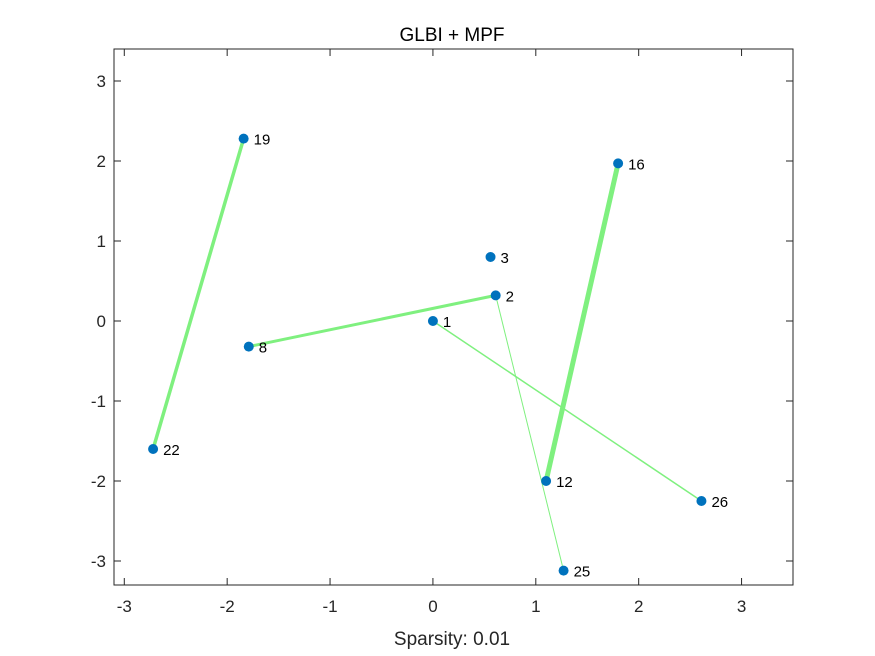 This screenshot has height=656, width=875. Describe the element at coordinates (98, 561) in the screenshot. I see `y-tick-label: -3` at that location.